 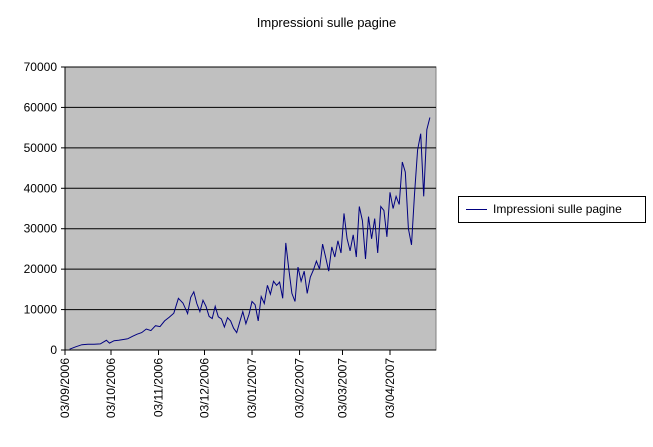 I want to click on y-tick-label: 70000, so click(x=41, y=67).